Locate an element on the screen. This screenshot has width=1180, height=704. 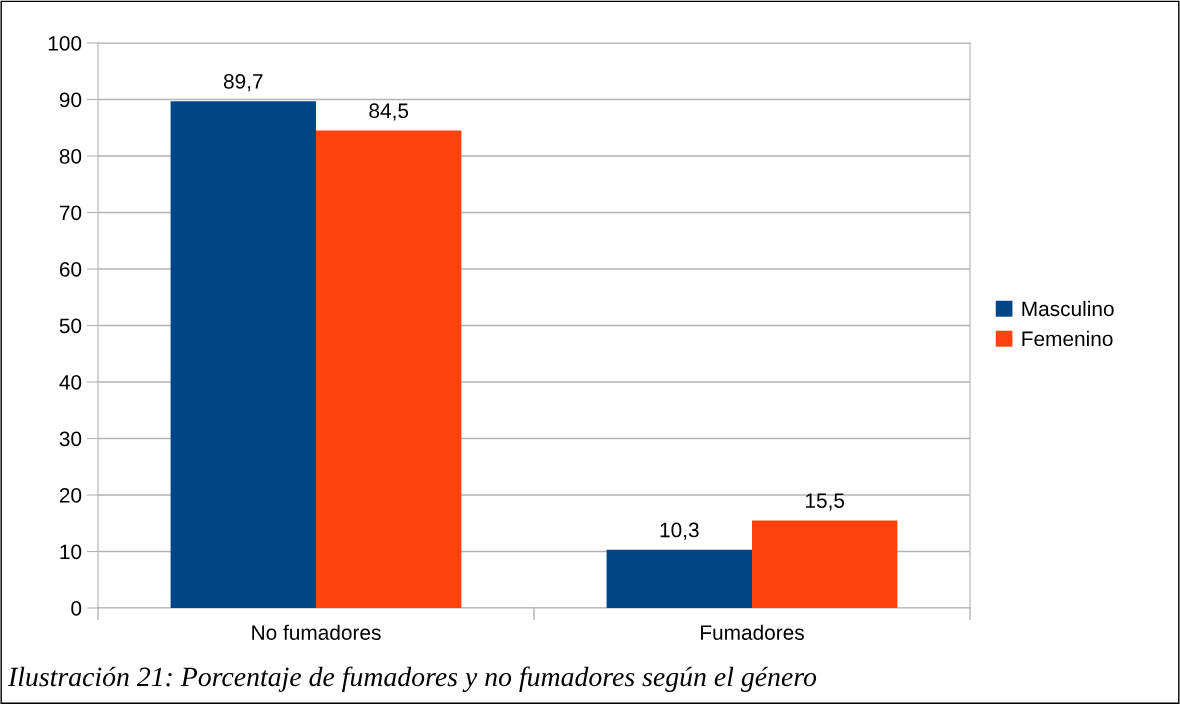
y-tick-label: 80 is located at coordinates (70, 156).